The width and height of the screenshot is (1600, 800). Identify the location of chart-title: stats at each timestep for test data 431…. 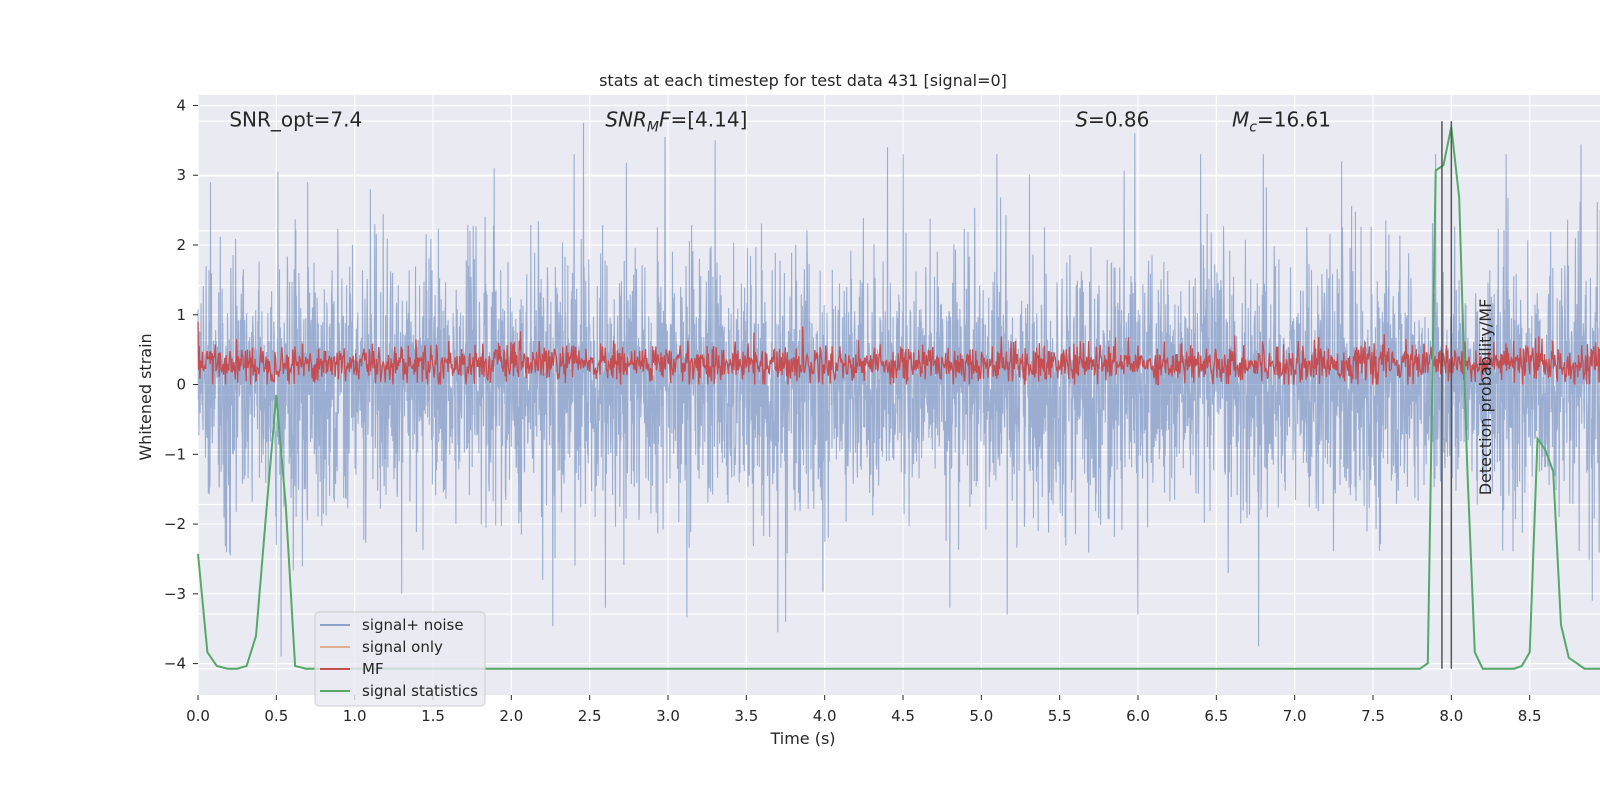
(803, 80).